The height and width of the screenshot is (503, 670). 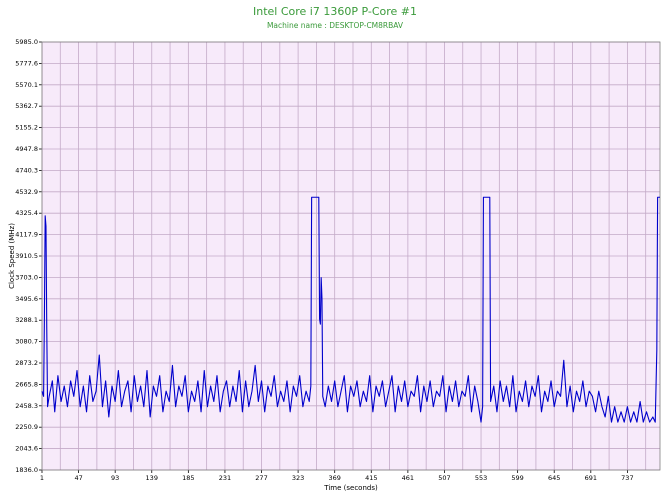 What do you see at coordinates (115, 478) in the screenshot?
I see `x-tick-label: 93` at bounding box center [115, 478].